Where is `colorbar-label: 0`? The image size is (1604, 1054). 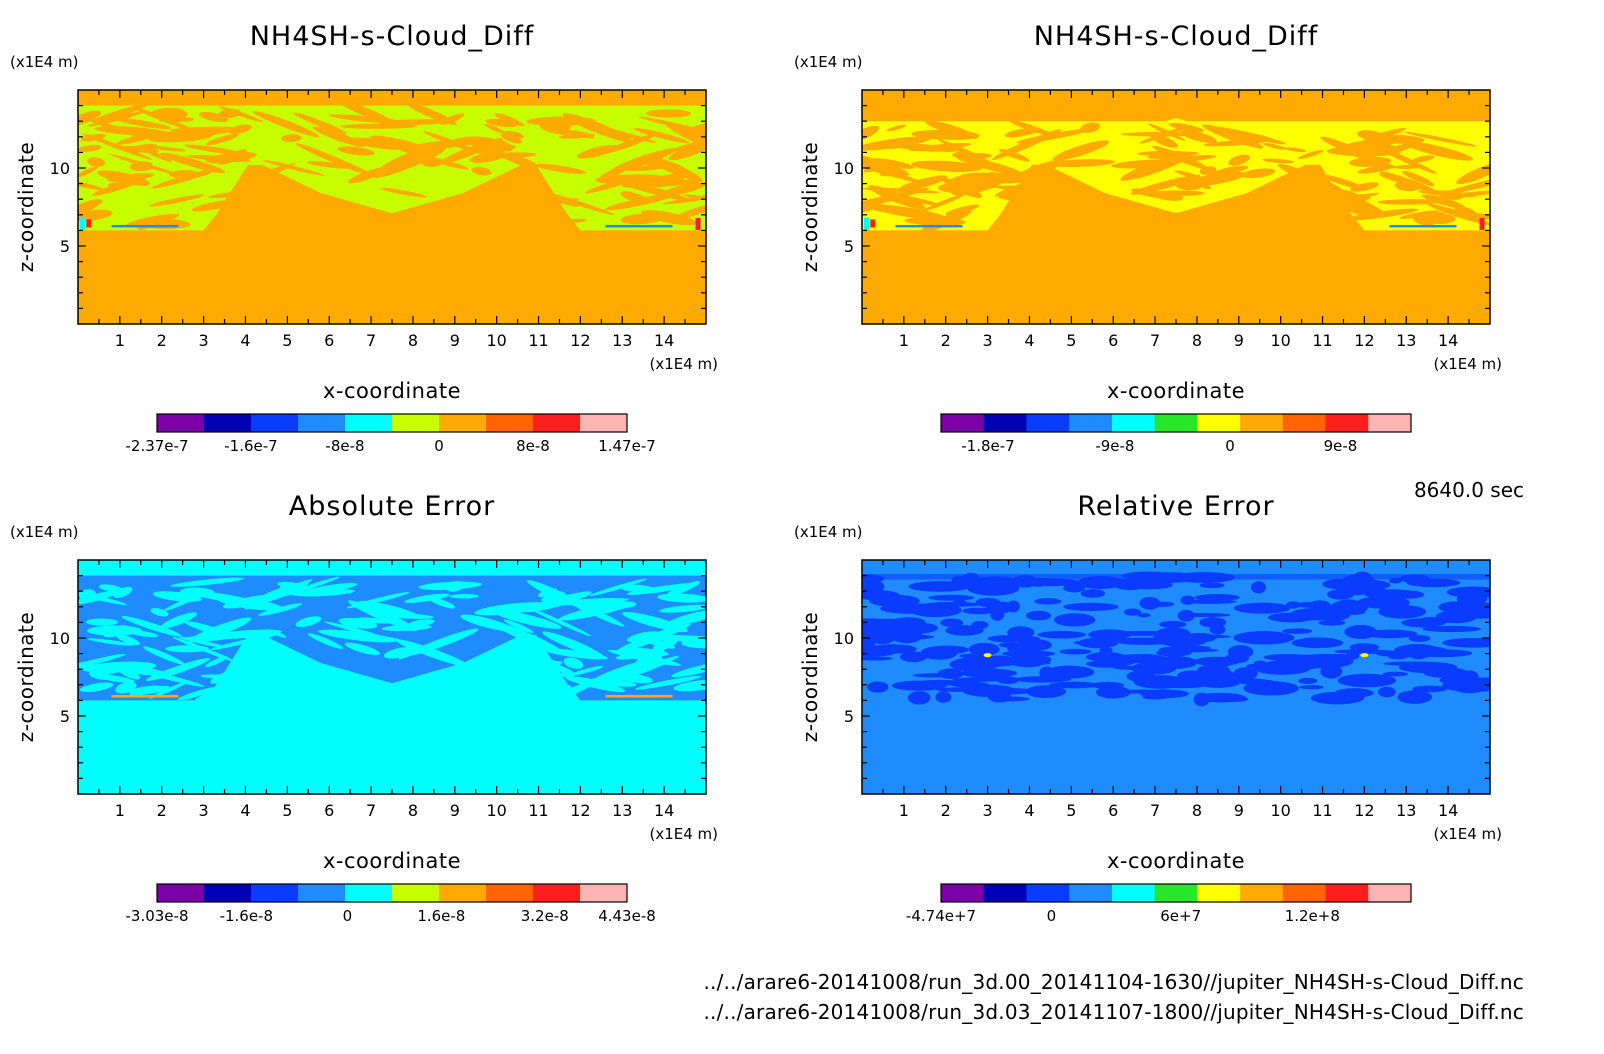 colorbar-label: 0 is located at coordinates (1052, 916).